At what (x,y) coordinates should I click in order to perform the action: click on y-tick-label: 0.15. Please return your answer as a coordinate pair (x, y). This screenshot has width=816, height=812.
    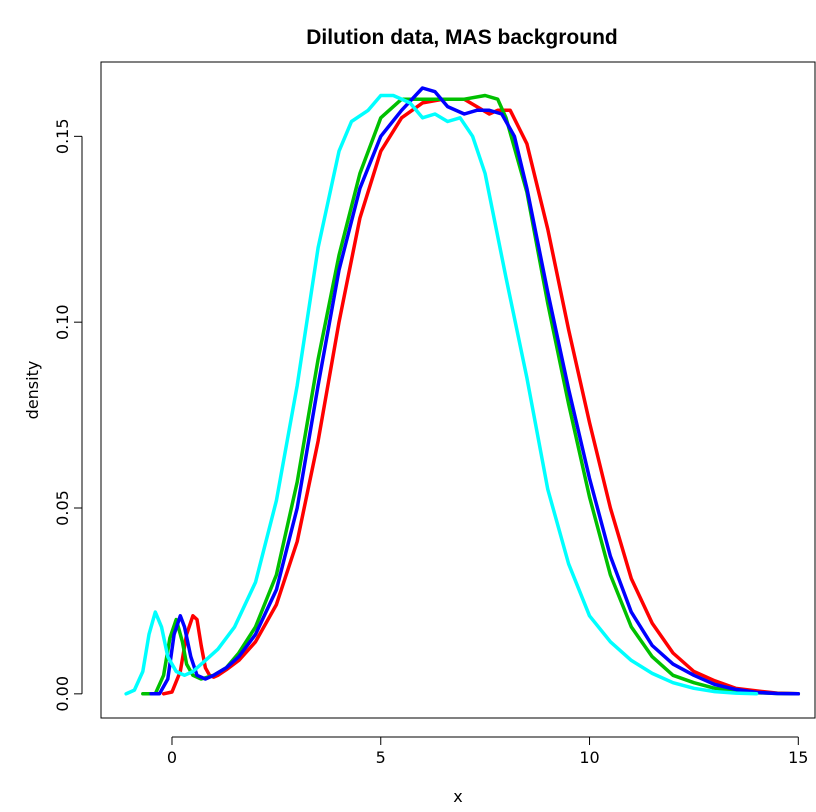
    Looking at the image, I should click on (62, 136).